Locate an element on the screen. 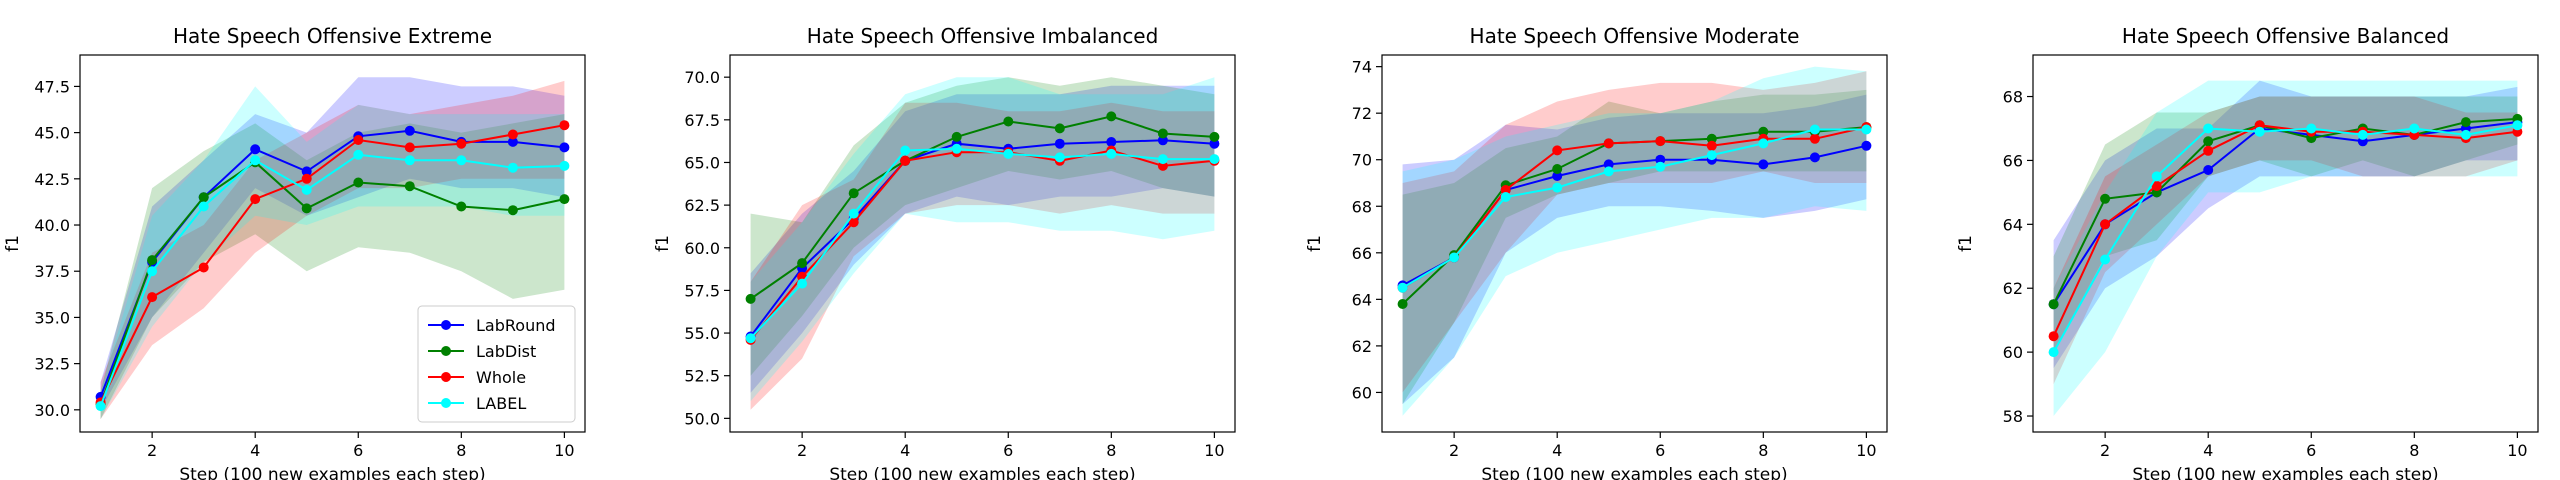 This screenshot has height=480, width=2560. y-tick-label: 42.5 is located at coordinates (52, 179).